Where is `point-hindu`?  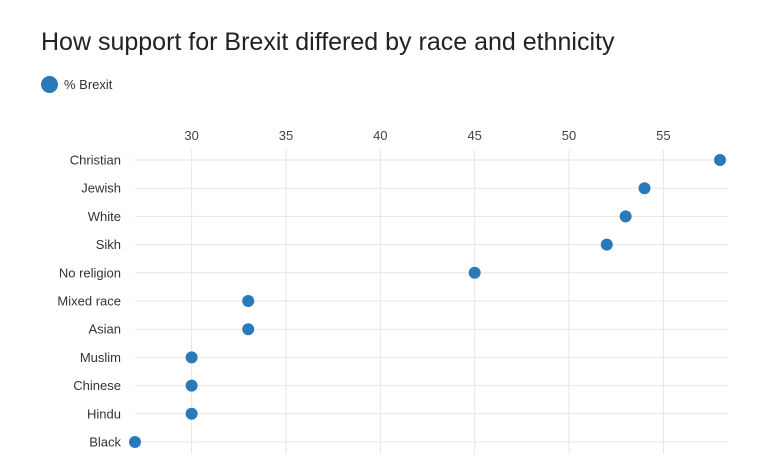
point-hindu is located at coordinates (191, 413).